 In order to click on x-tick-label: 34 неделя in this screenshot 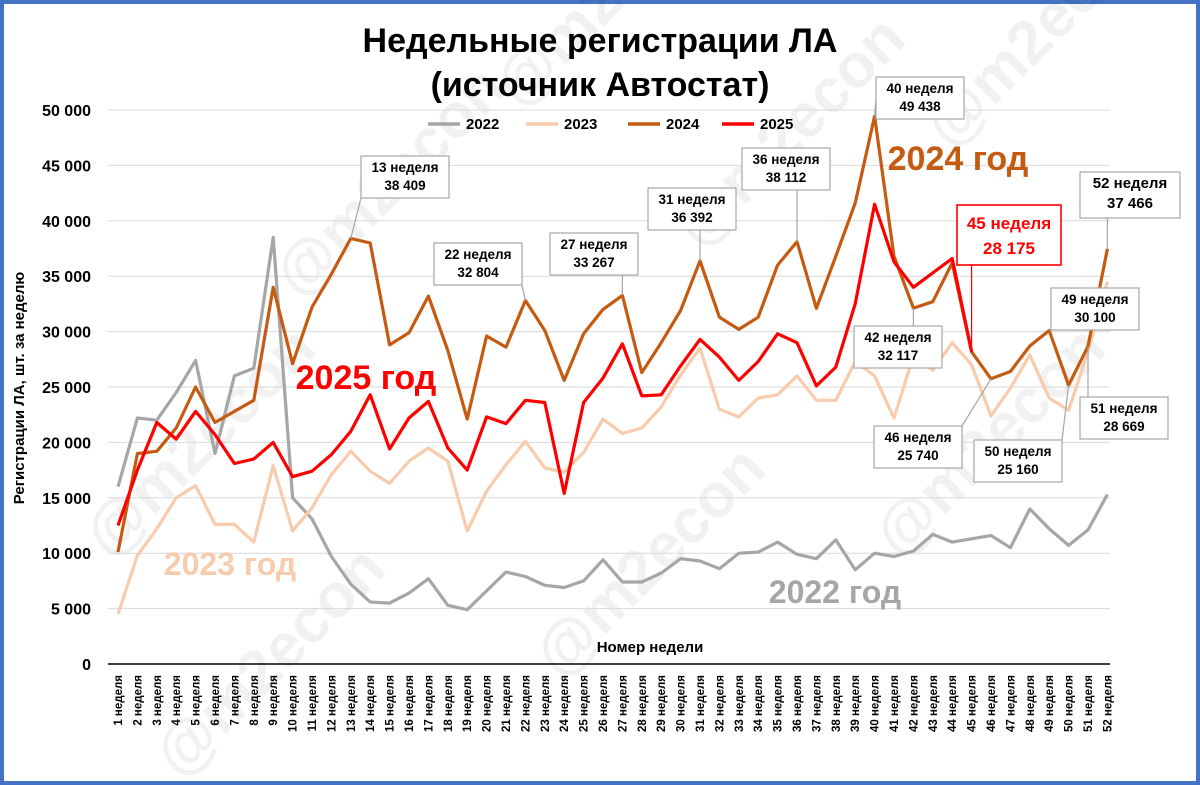, I will do `click(759, 703)`.